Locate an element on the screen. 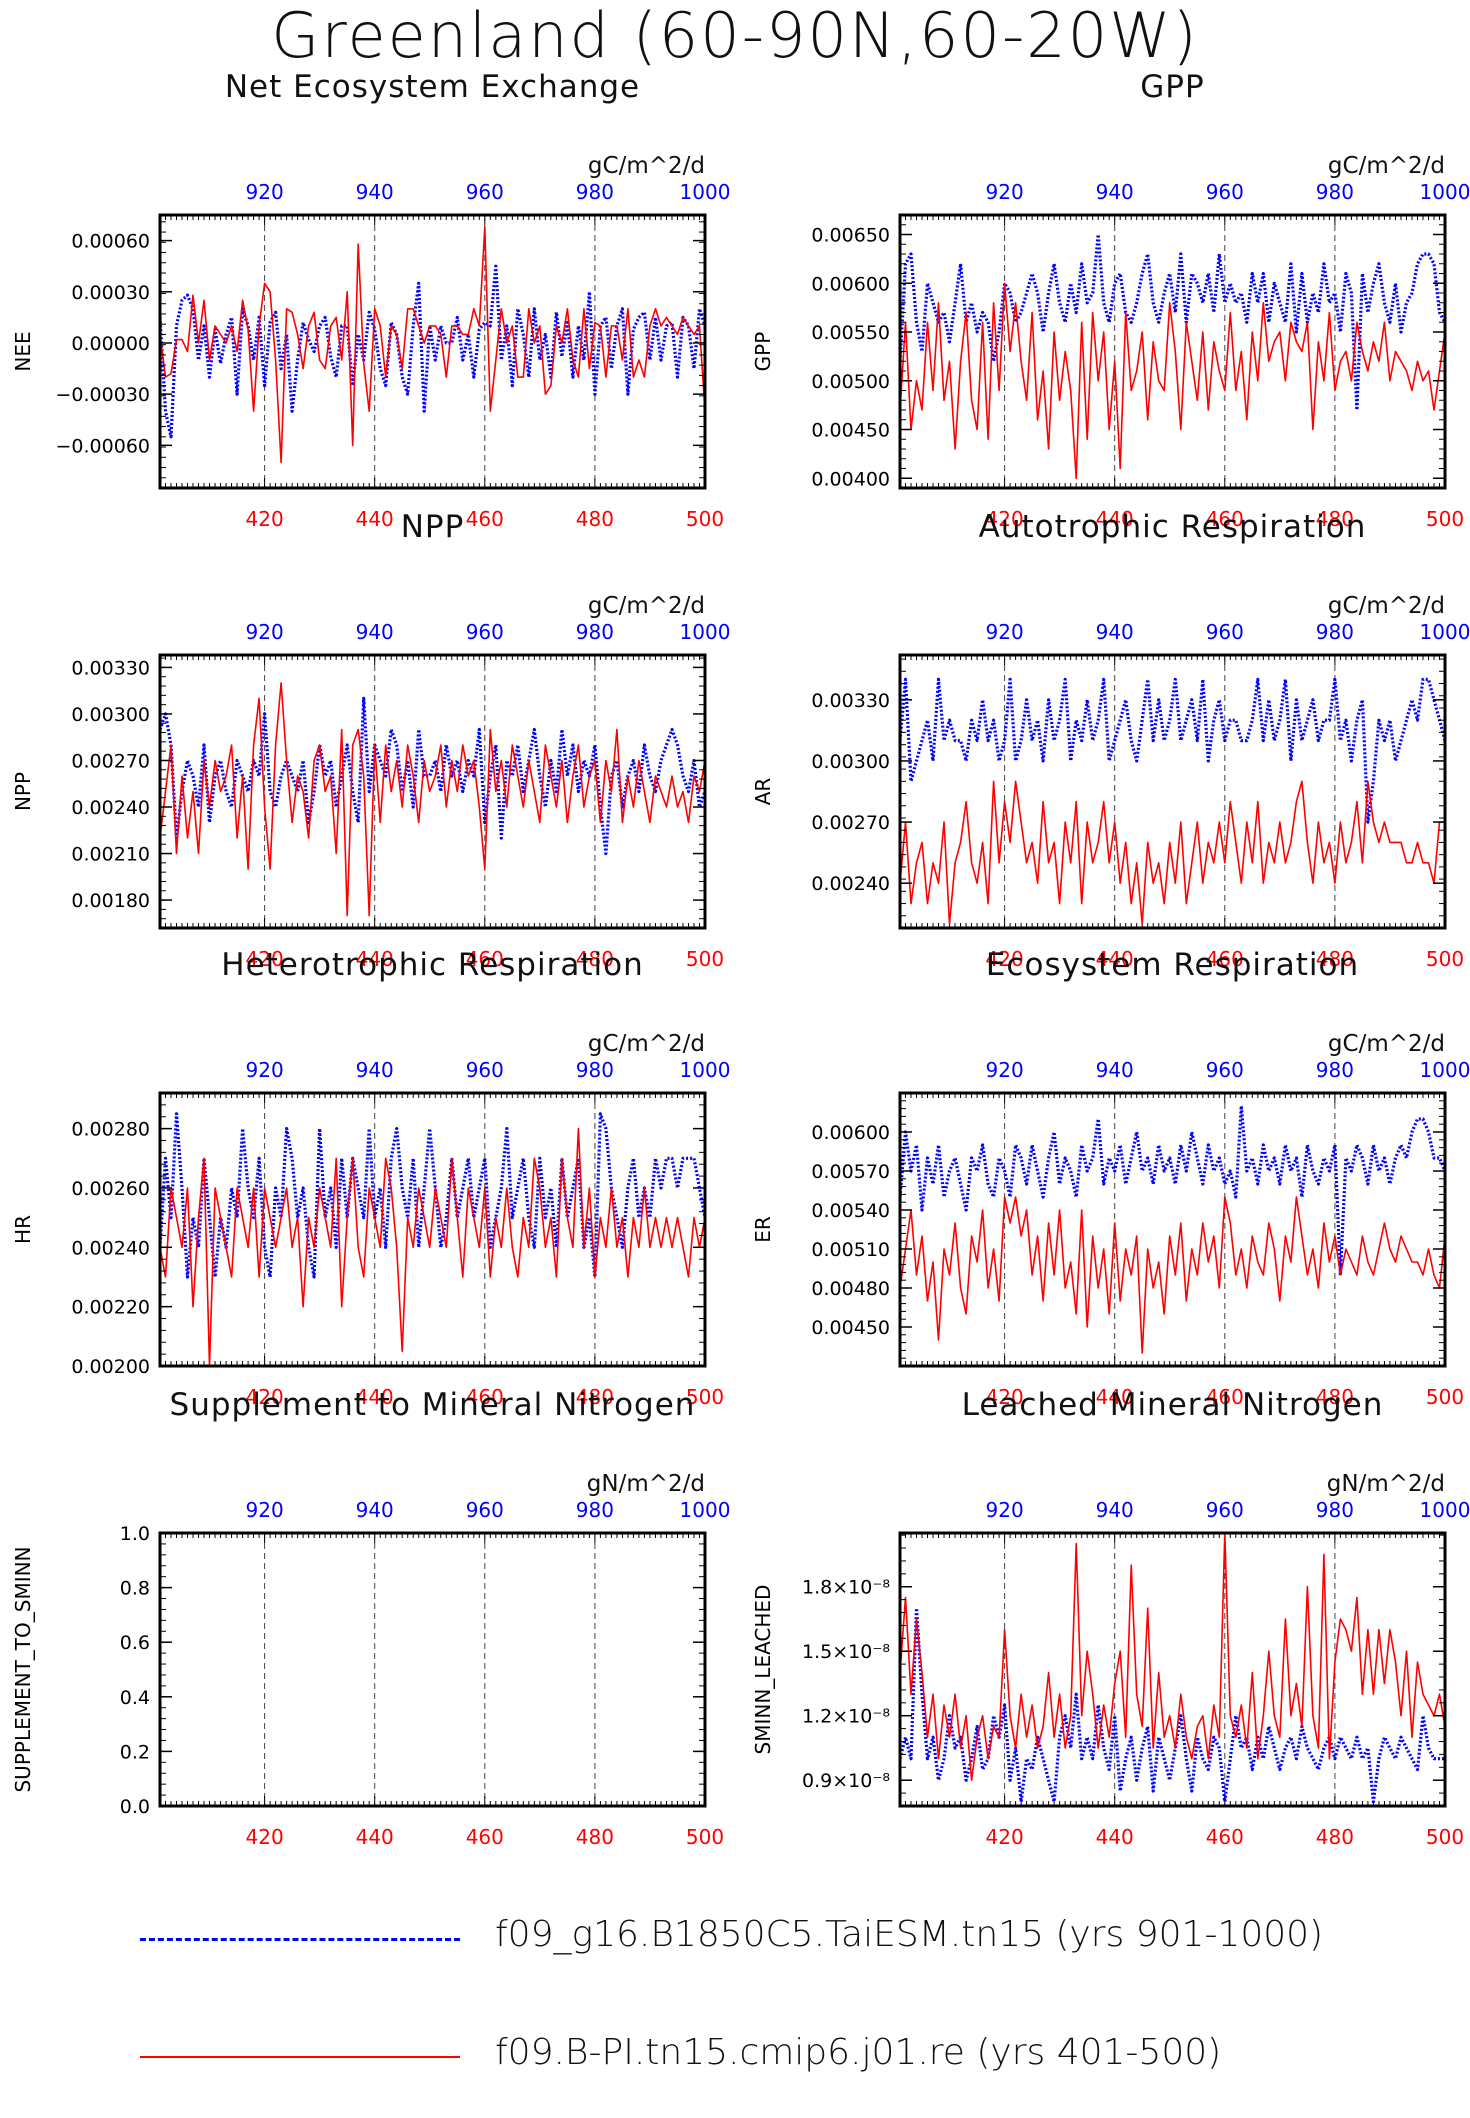 This screenshot has height=2118, width=1470. y-tick-label: 0.00200 is located at coordinates (110, 1367).